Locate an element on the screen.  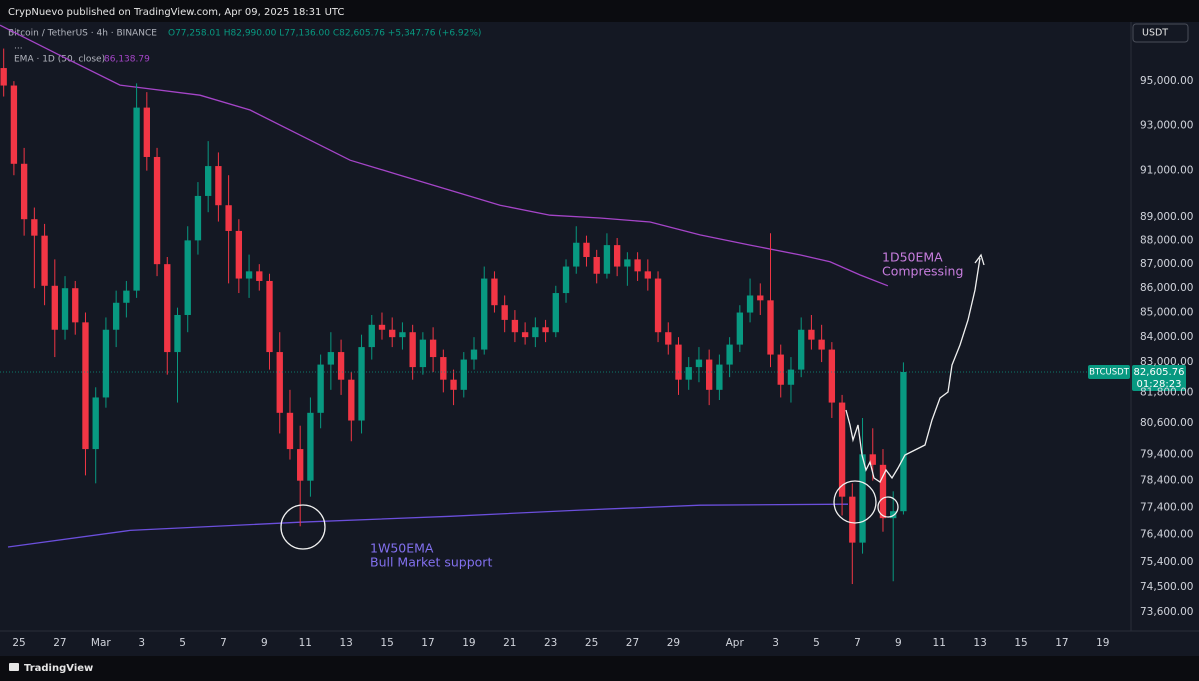
footer-logo: TradingView is located at coordinates (51, 668).